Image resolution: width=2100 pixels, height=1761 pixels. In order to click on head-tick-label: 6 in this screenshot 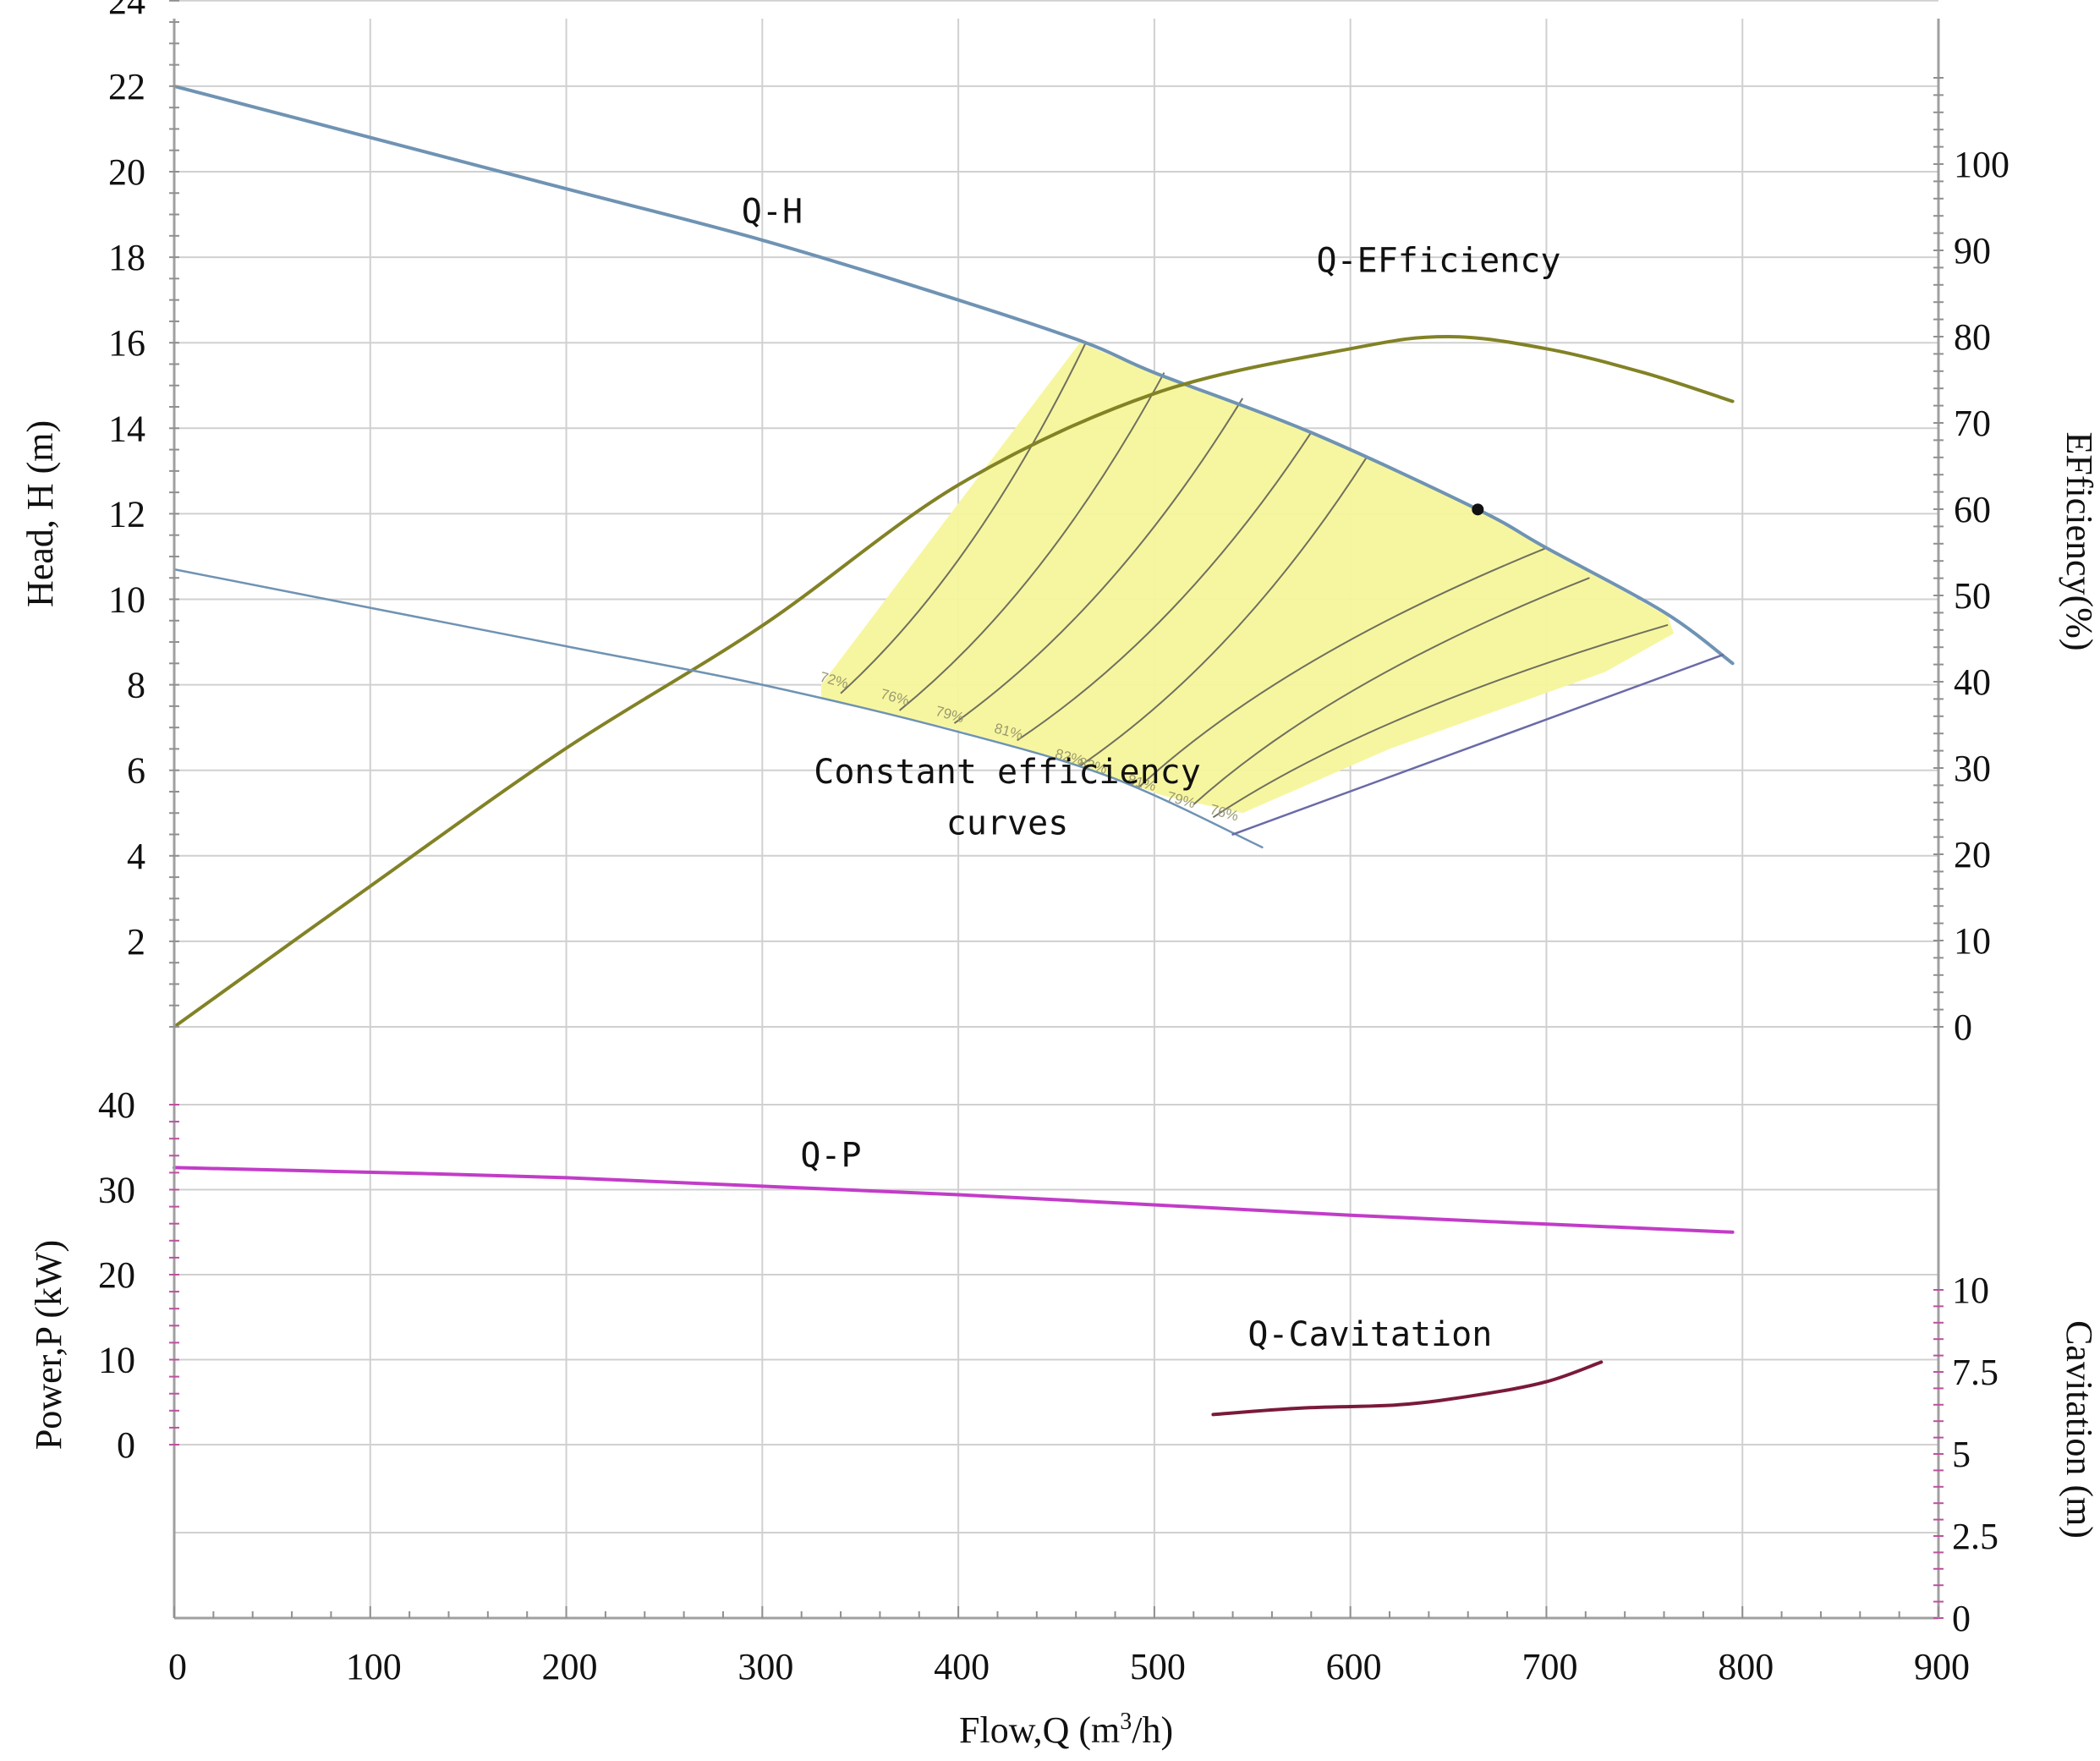, I will do `click(136, 771)`.